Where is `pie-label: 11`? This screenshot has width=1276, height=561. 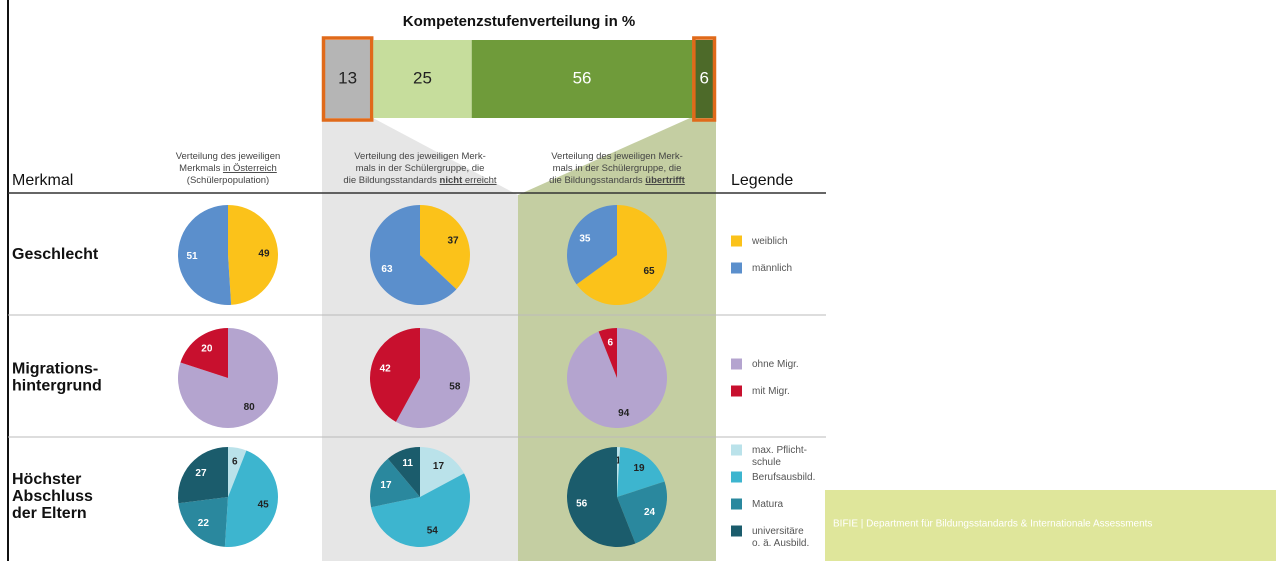 pie-label: 11 is located at coordinates (407, 463).